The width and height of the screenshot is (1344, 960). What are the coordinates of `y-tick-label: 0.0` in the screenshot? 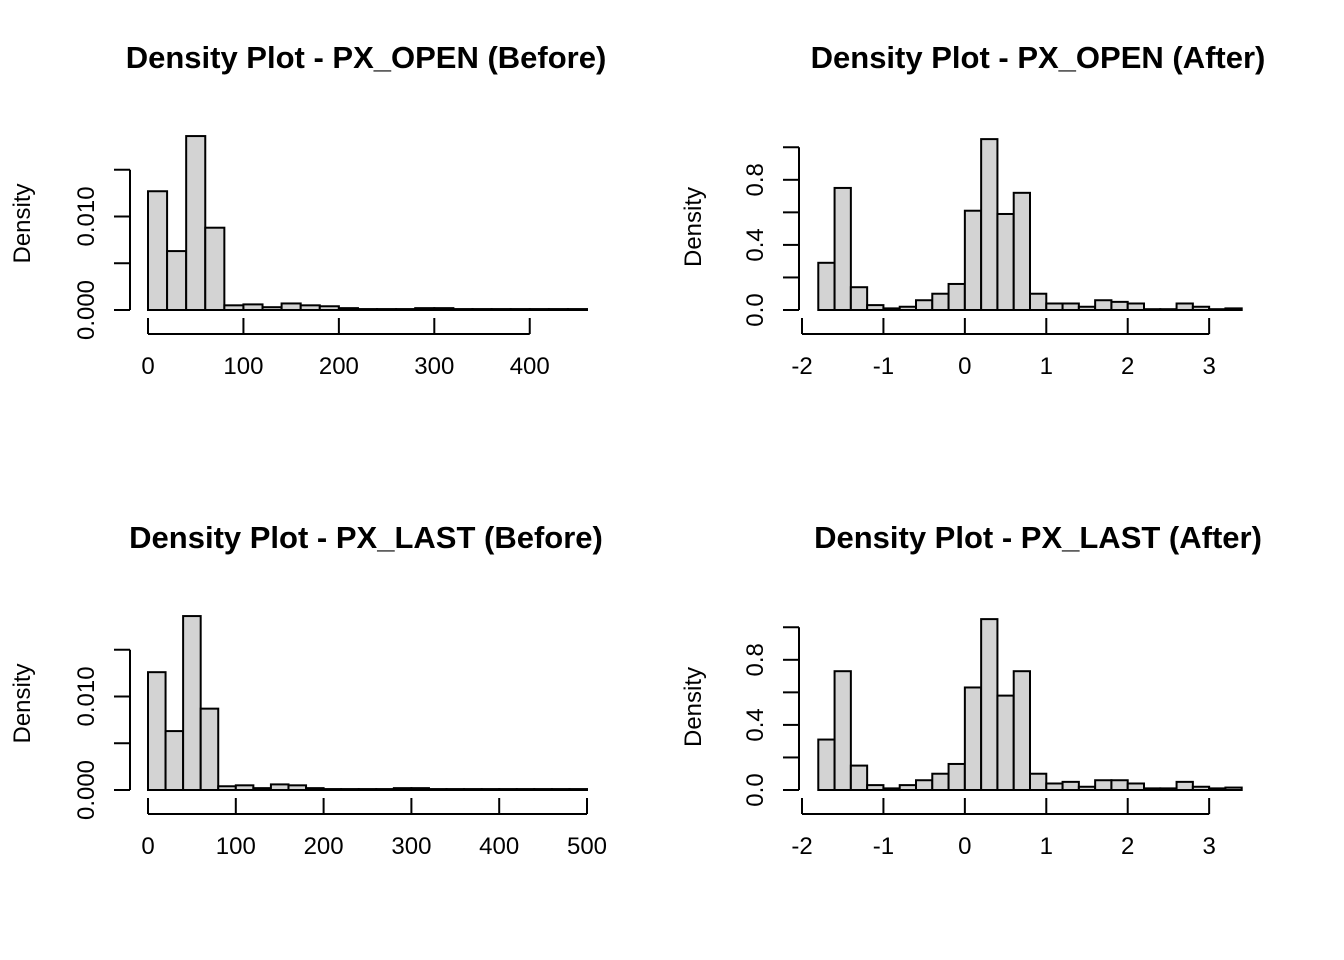 It's located at (755, 789).